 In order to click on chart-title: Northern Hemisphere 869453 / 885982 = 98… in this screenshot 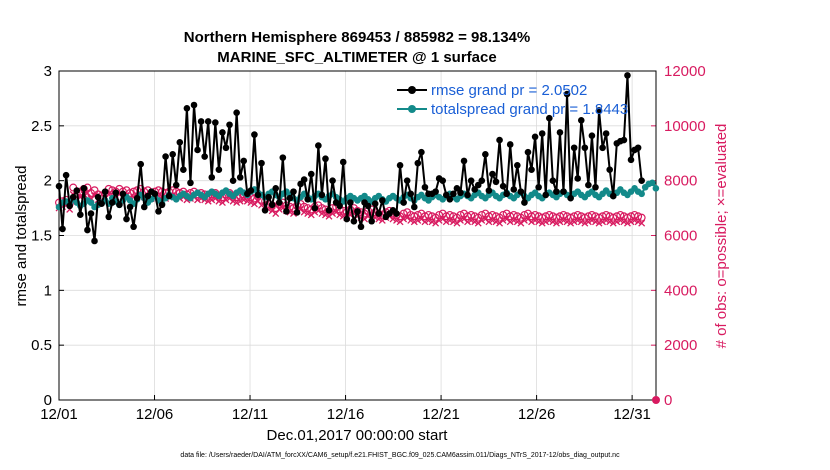, I will do `click(357, 37)`.